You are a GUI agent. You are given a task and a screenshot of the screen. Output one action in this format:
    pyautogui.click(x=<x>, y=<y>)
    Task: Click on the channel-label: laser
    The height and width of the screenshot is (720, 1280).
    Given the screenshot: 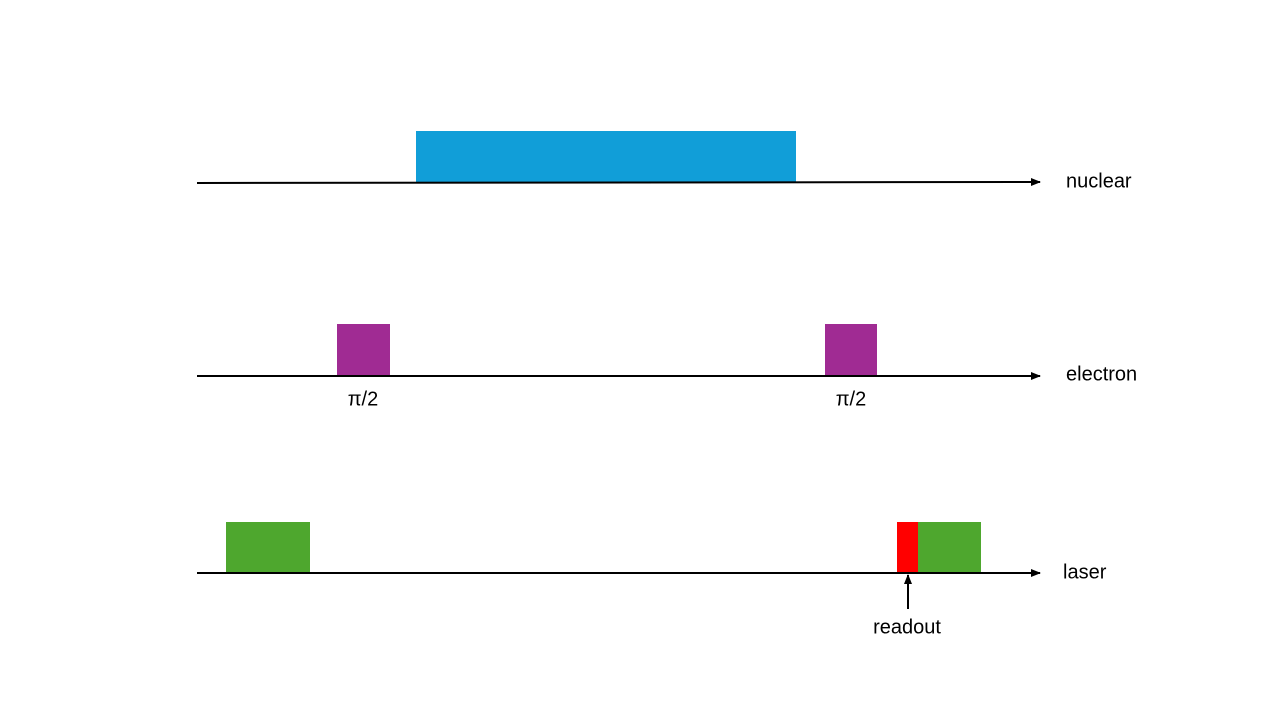 What is the action you would take?
    pyautogui.click(x=1085, y=572)
    